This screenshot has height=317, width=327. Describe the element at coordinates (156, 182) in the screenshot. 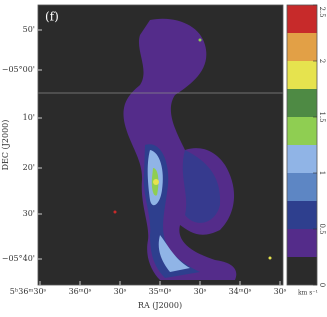

I see `region-yellow` at that location.